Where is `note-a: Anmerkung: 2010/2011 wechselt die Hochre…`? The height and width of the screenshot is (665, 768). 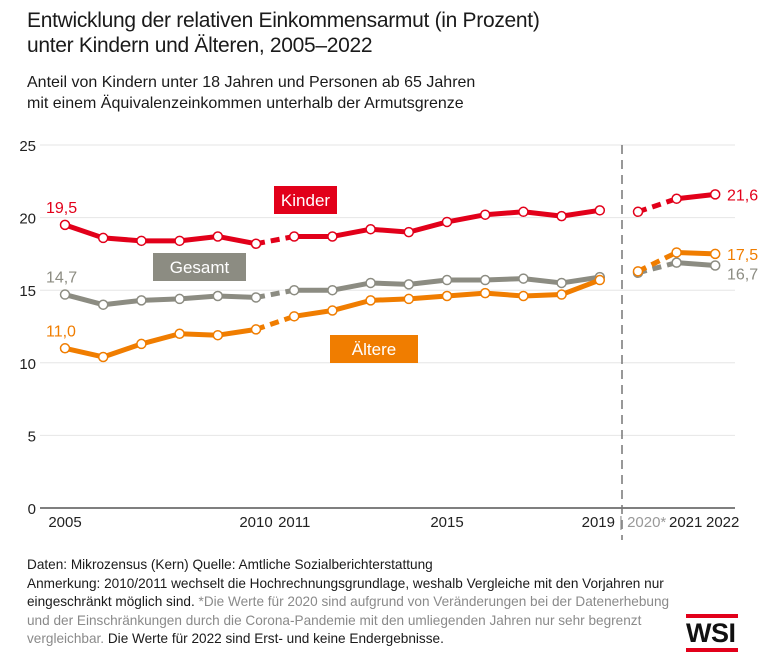 note-a: Anmerkung: 2010/2011 wechselt die Hochre… is located at coordinates (345, 592).